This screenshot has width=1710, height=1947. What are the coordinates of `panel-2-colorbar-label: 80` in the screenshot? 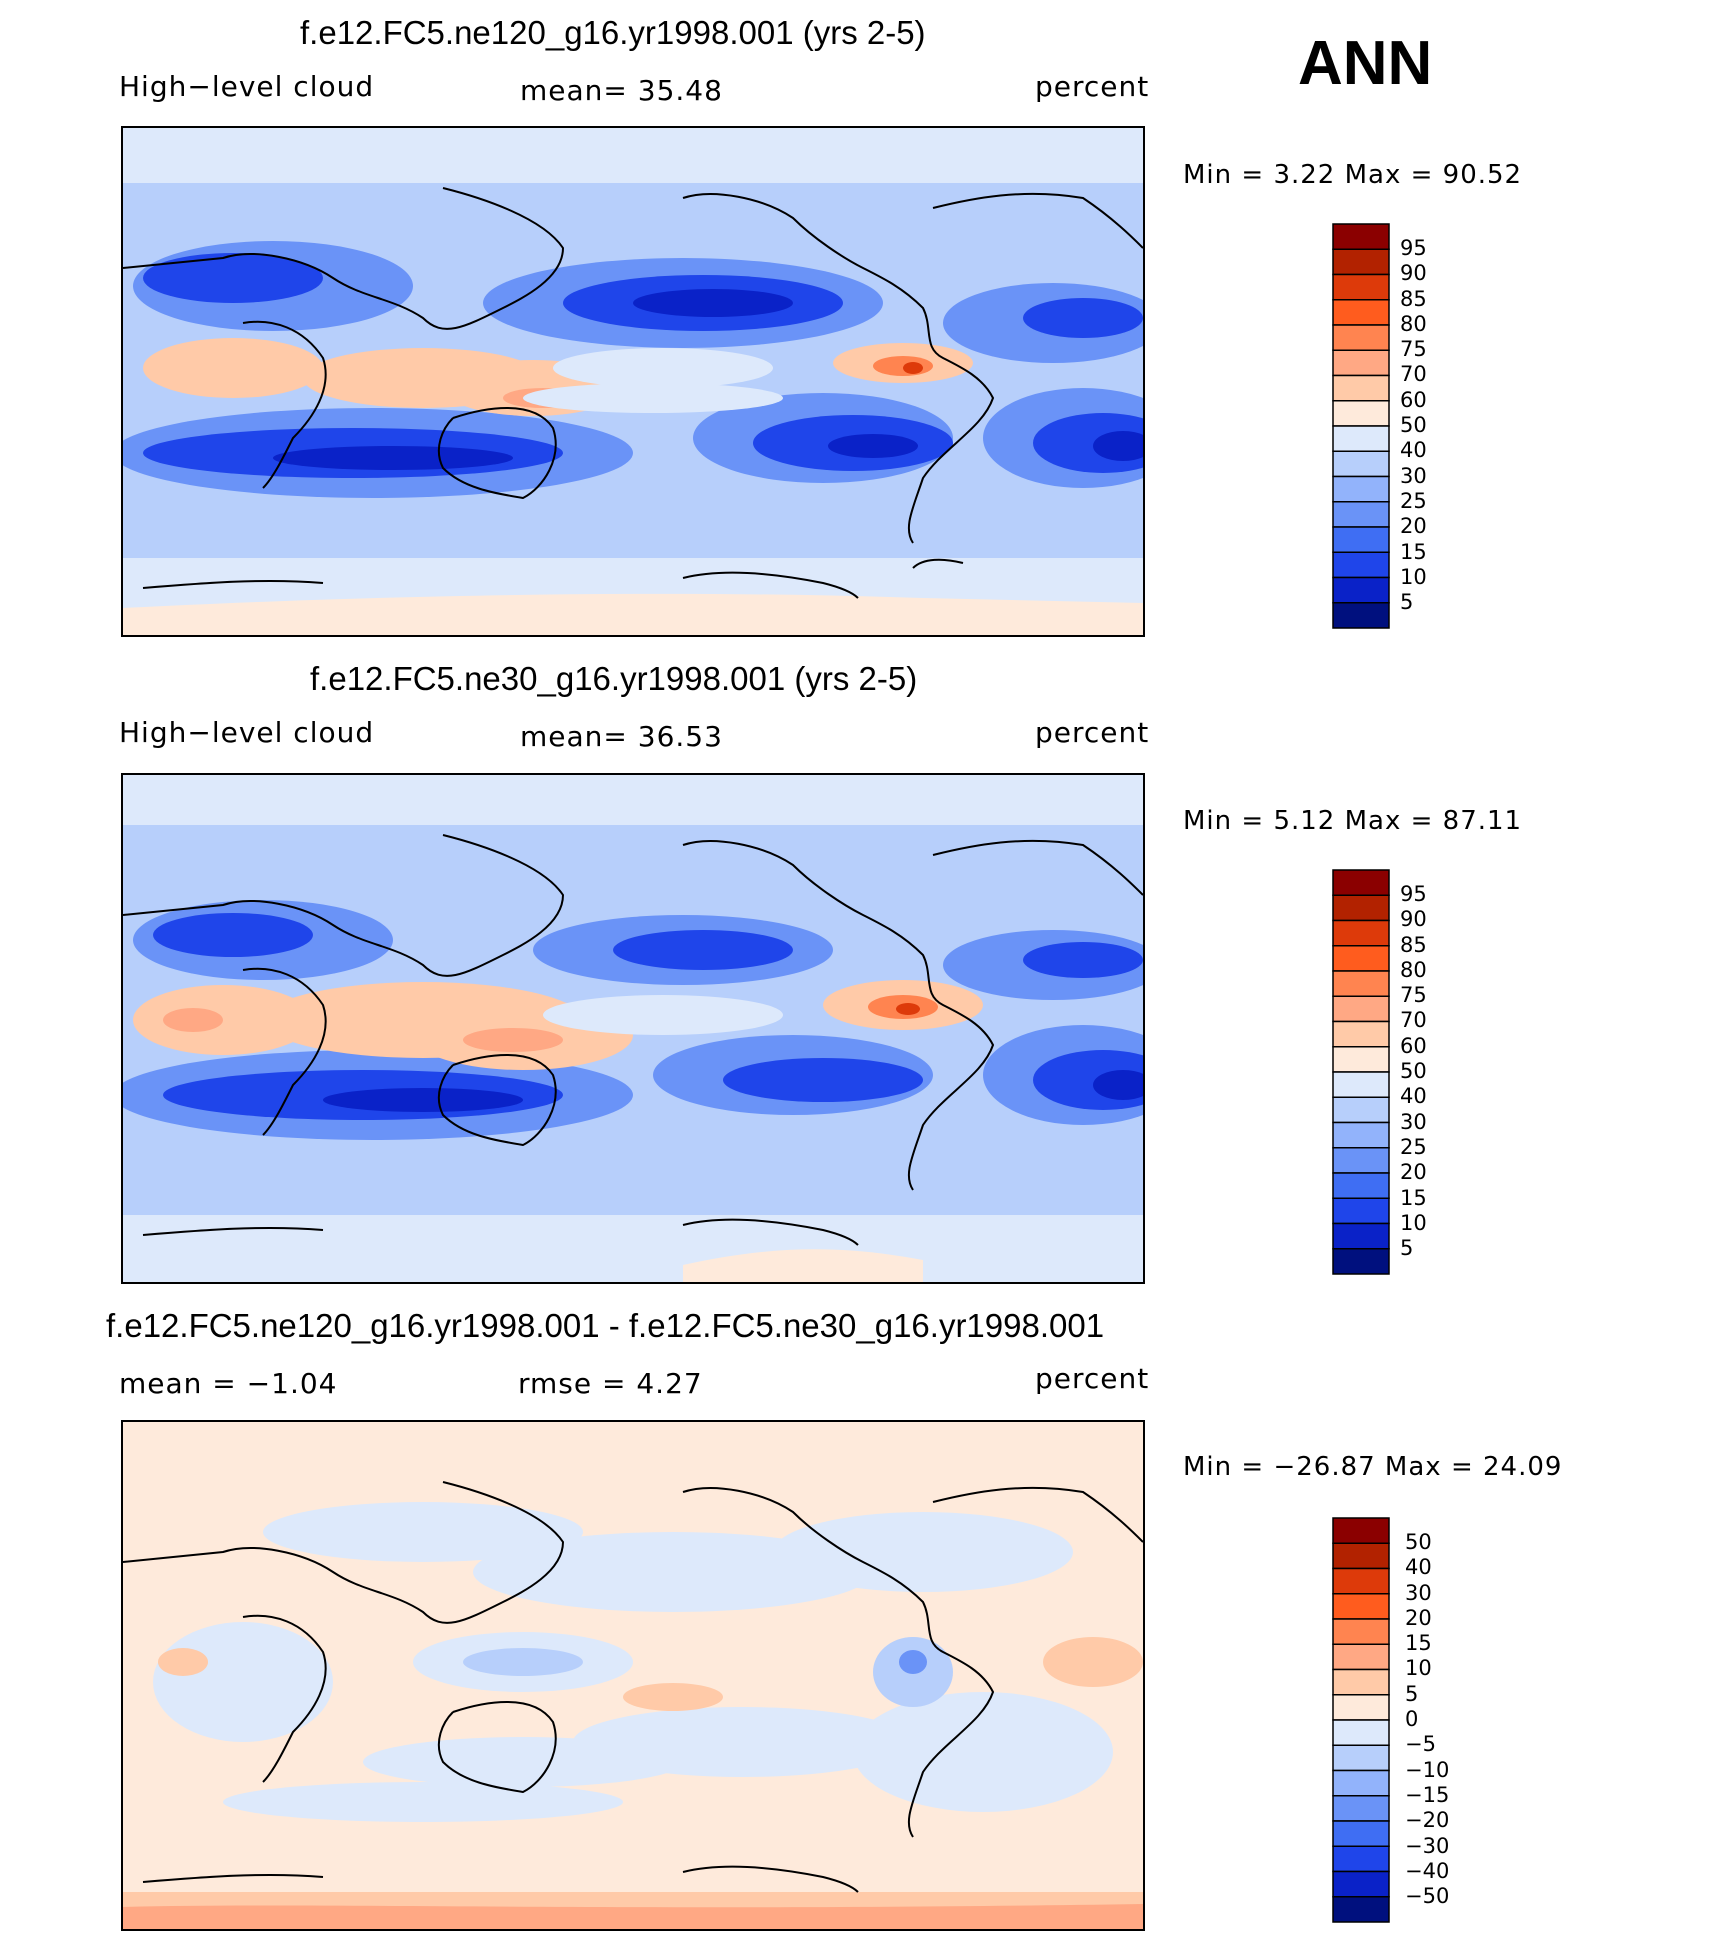 It's located at (1413, 969).